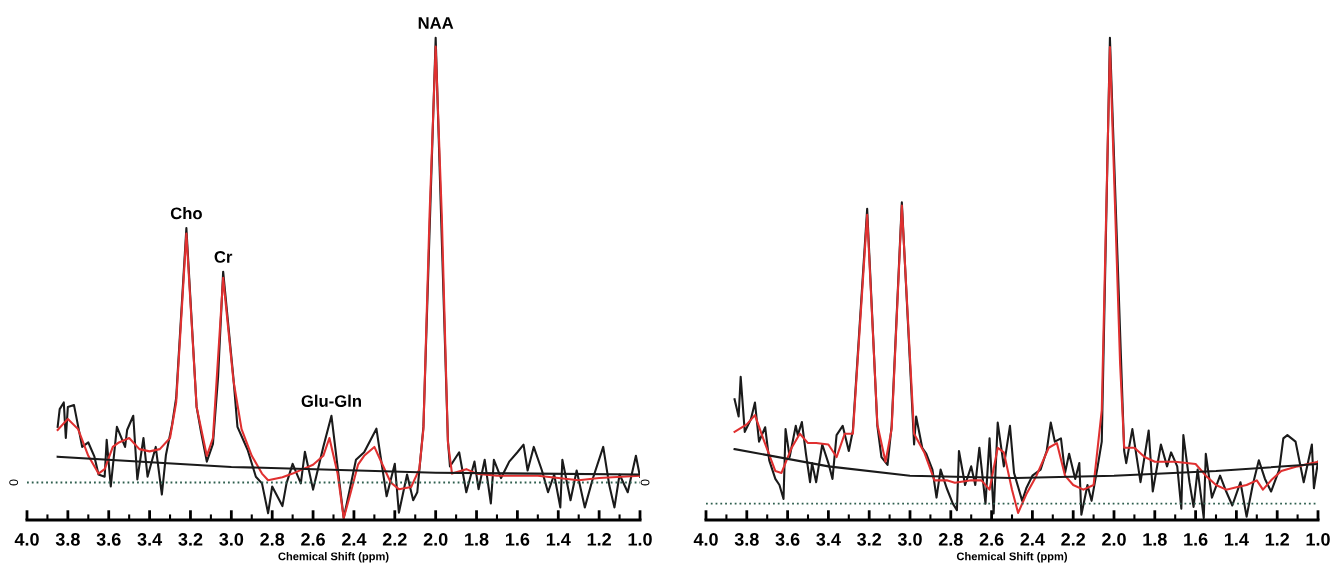 Image resolution: width=1331 pixels, height=577 pixels. I want to click on annotation: NAA, so click(436, 23).